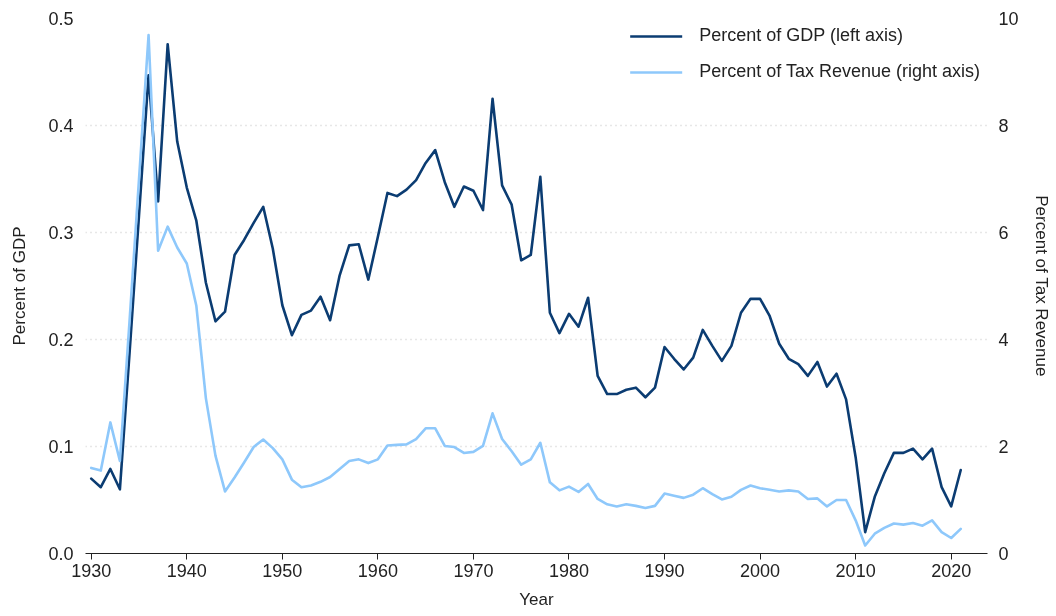 This screenshot has height=616, width=1056. I want to click on x-tick-label: 1960, so click(377, 570).